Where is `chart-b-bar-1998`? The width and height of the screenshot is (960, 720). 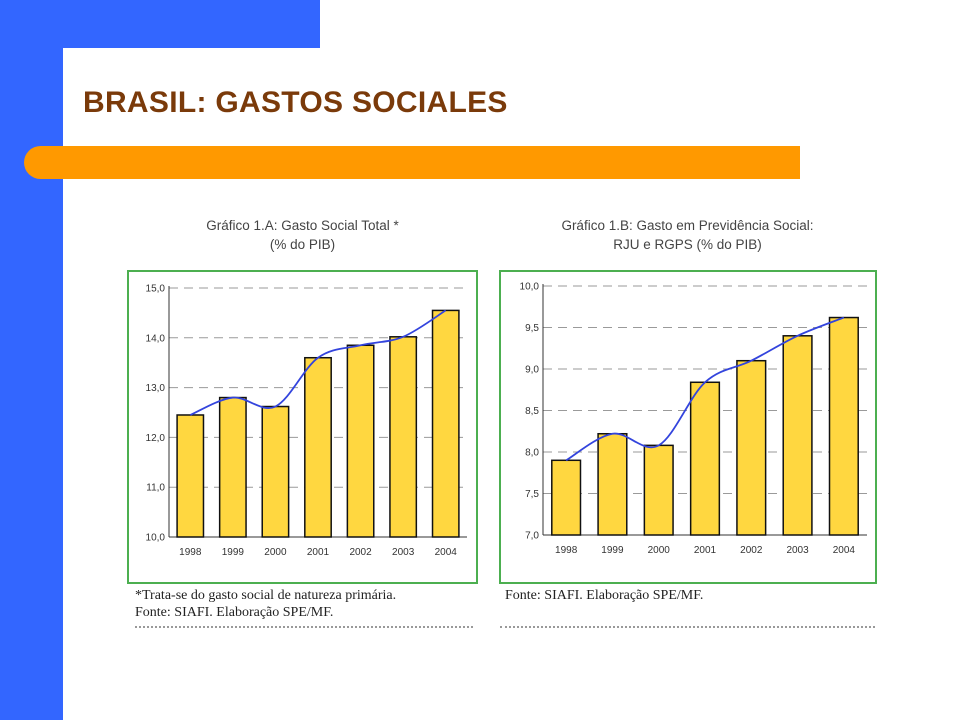 chart-b-bar-1998 is located at coordinates (566, 497).